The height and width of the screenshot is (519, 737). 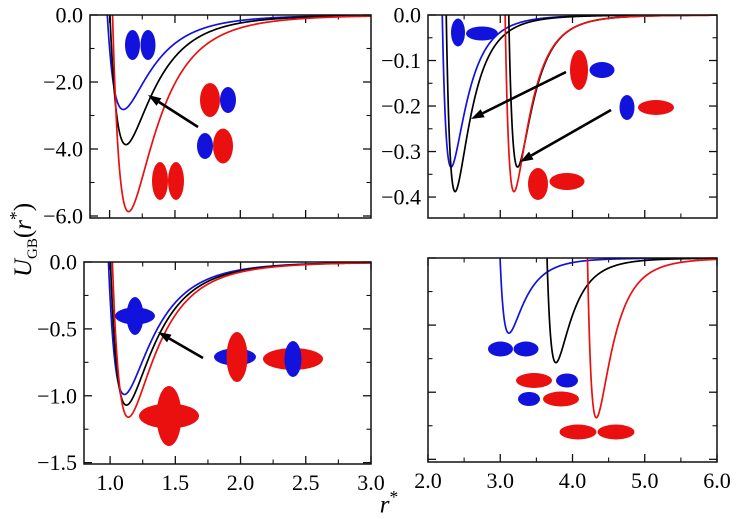 What do you see at coordinates (110, 482) in the screenshot?
I see `x-tick-label: 1.0` at bounding box center [110, 482].